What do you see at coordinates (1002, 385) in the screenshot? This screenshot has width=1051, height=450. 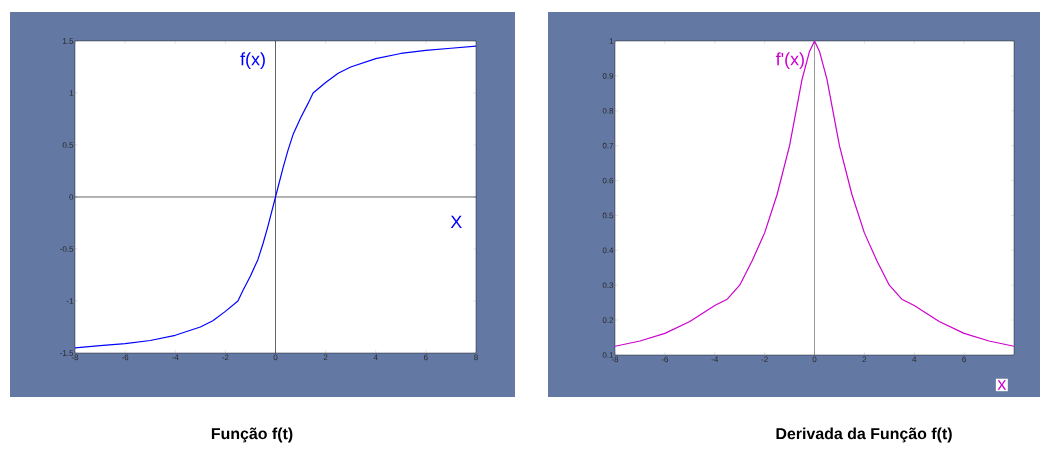 I see `x-axis-title: x` at bounding box center [1002, 385].